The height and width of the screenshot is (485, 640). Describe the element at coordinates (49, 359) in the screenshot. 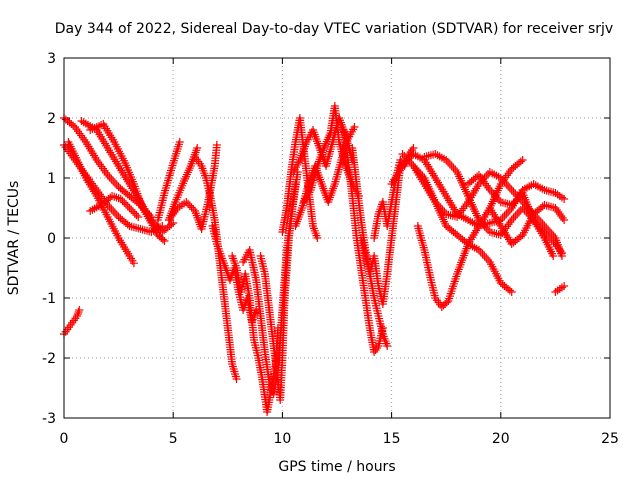

I see `y-tick-label-1: -2` at that location.